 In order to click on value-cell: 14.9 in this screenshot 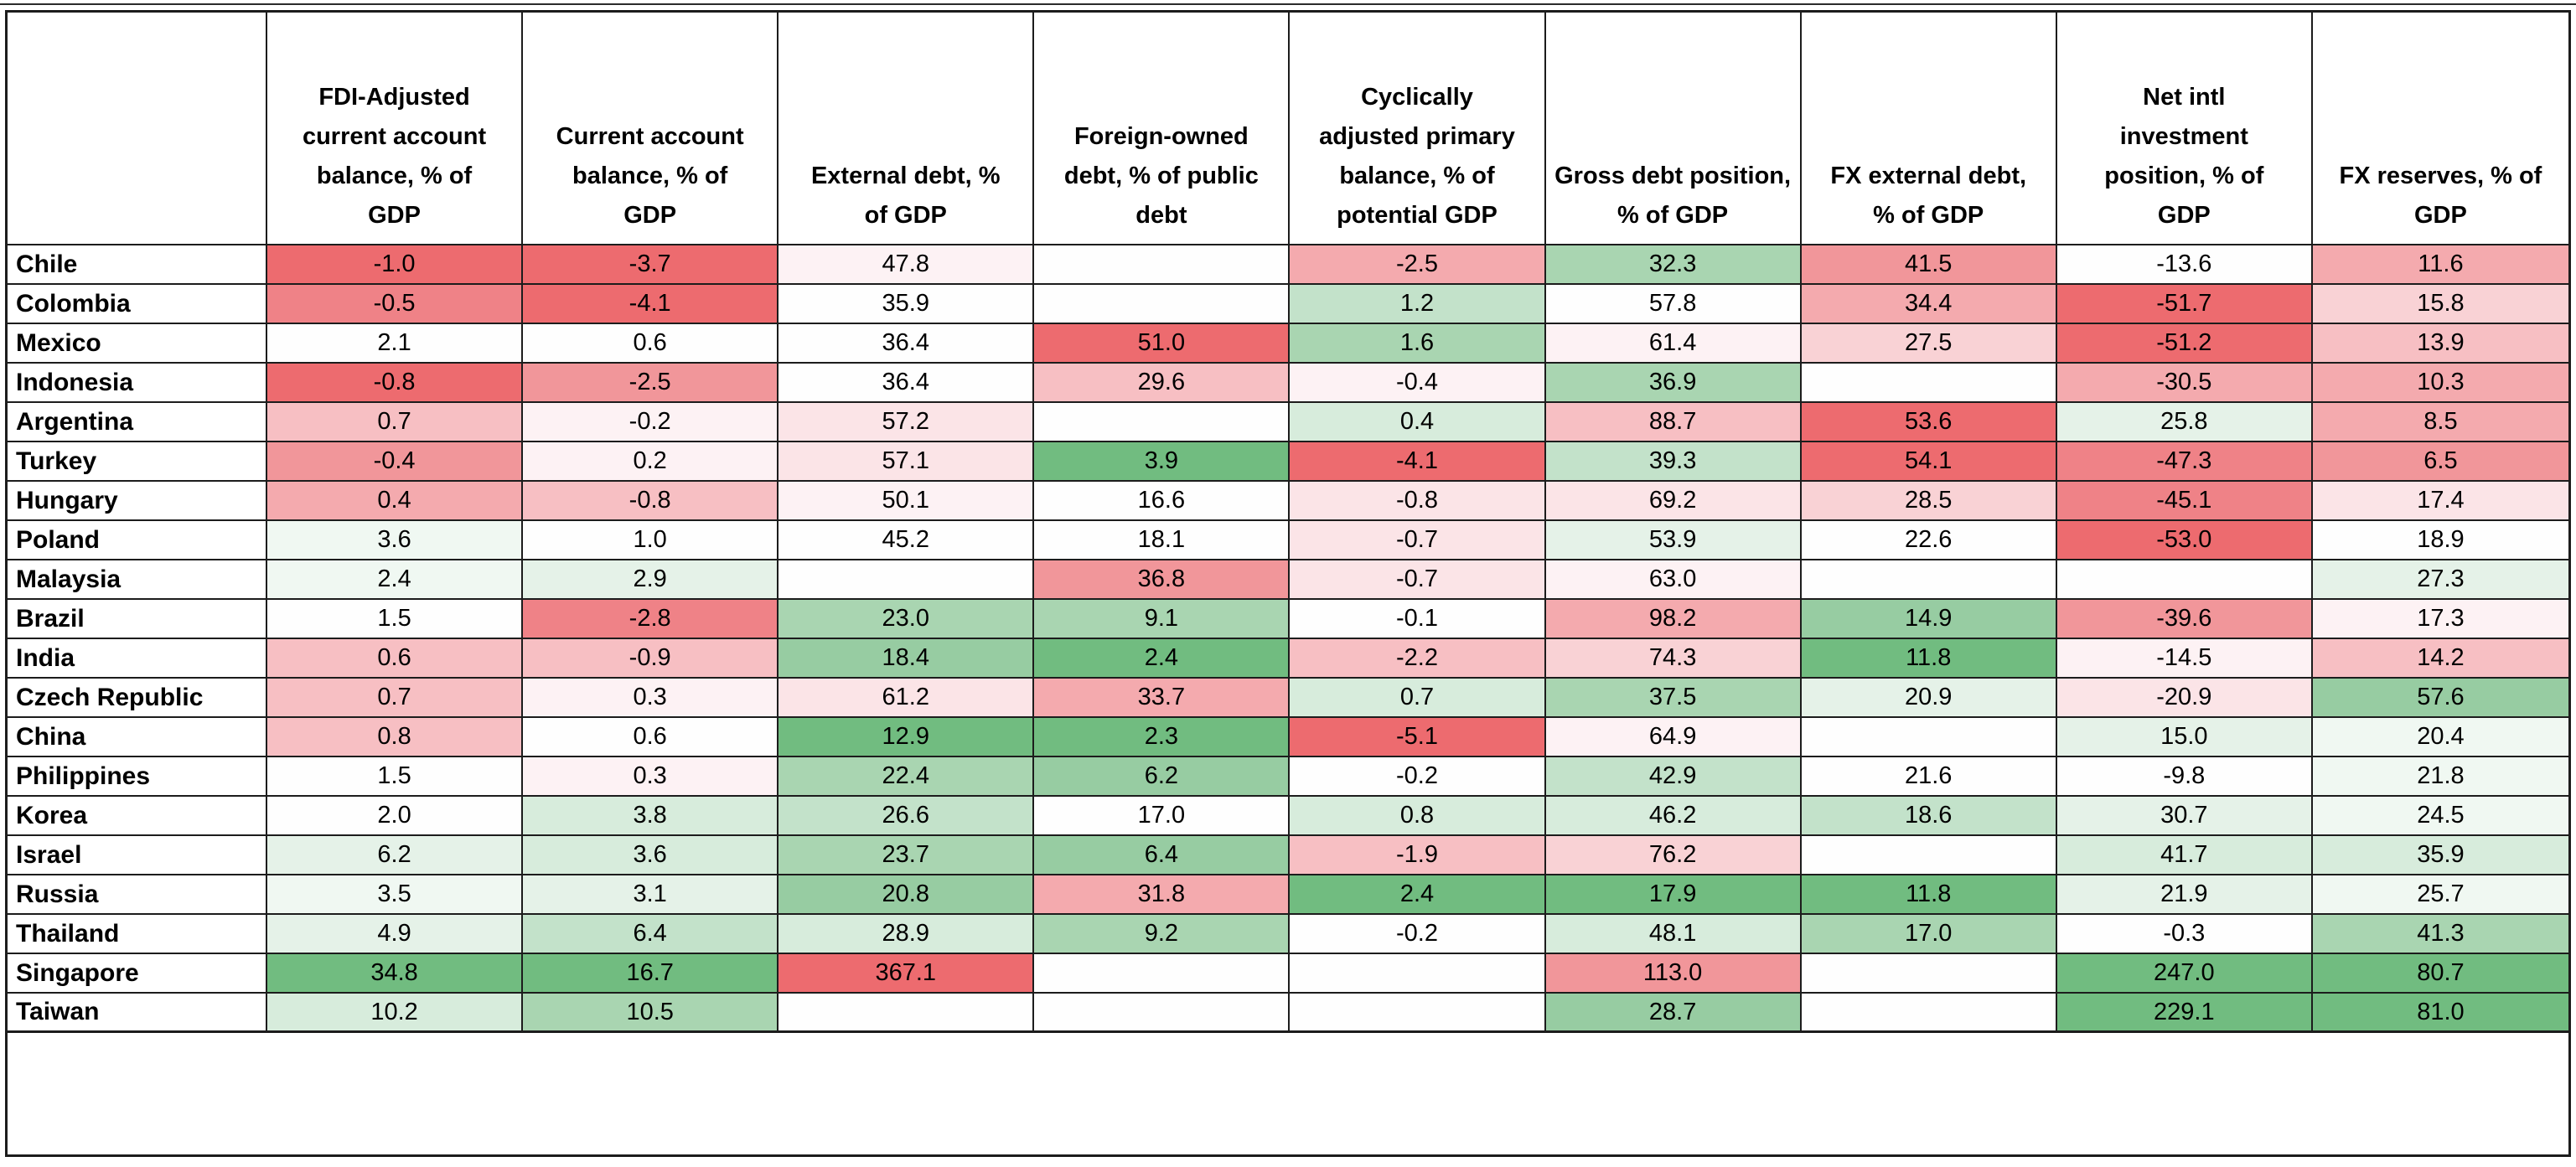, I will do `click(1929, 619)`.